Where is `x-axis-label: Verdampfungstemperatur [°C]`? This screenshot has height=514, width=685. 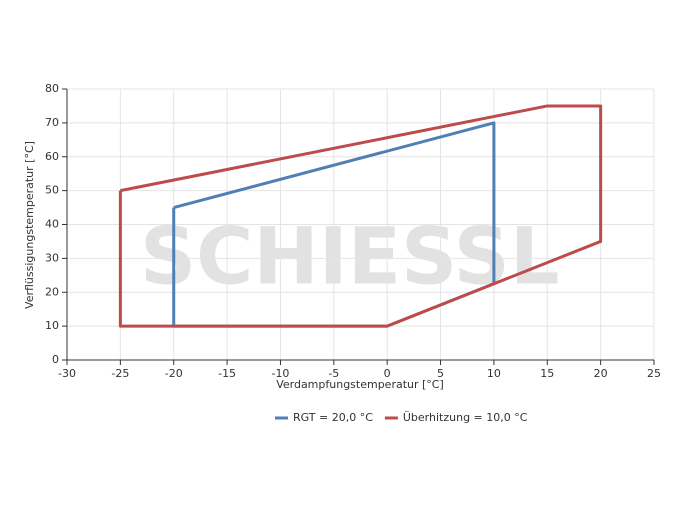 x-axis-label: Verdampfungstemperatur [°C] is located at coordinates (360, 384).